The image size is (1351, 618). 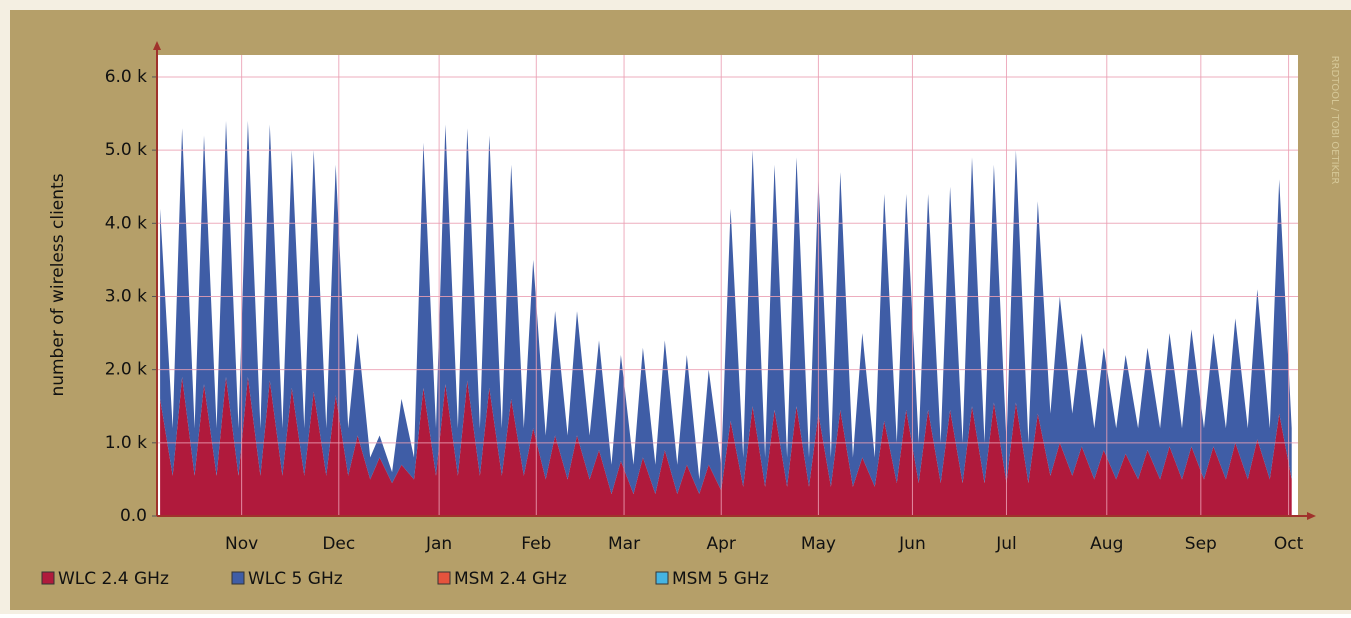 I want to click on legend-label: MSM 2.4 GHz, so click(x=510, y=579).